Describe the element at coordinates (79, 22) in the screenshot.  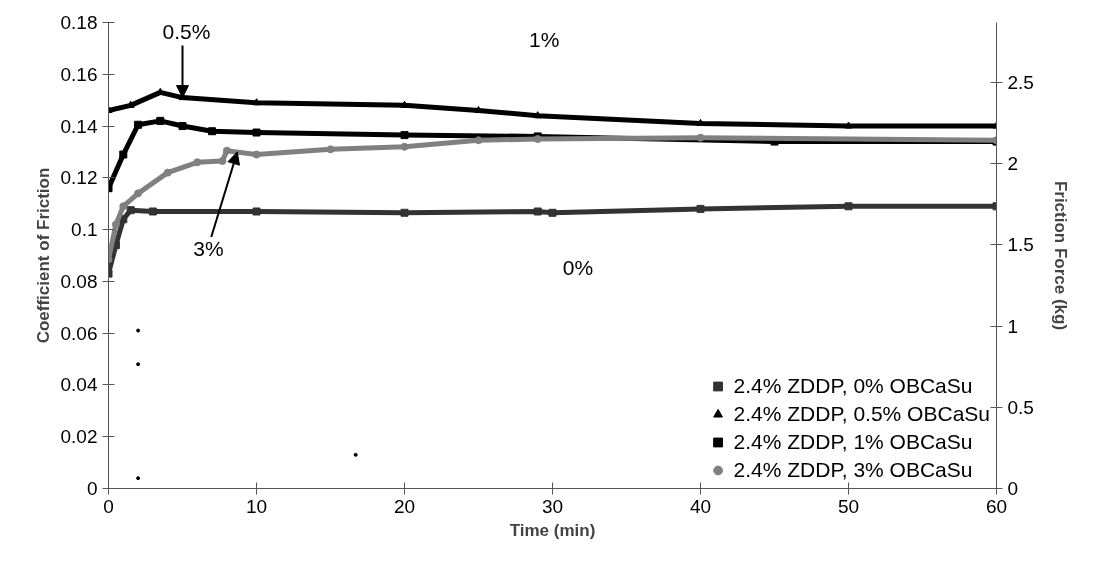
I see `y-tick-label: 0.18` at that location.